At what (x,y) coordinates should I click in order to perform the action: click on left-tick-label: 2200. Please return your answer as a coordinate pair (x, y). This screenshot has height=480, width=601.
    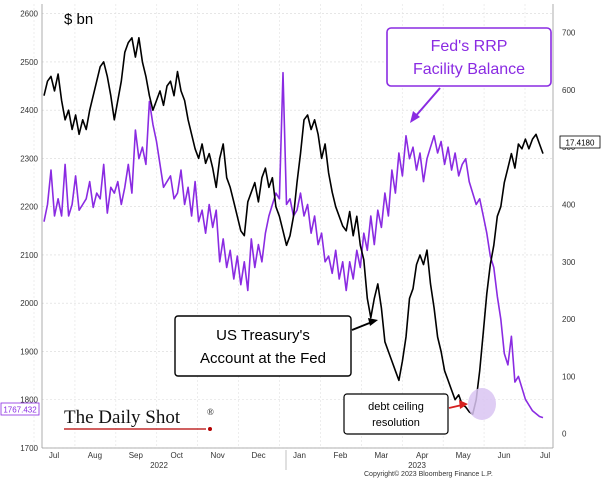
    Looking at the image, I should click on (29, 207).